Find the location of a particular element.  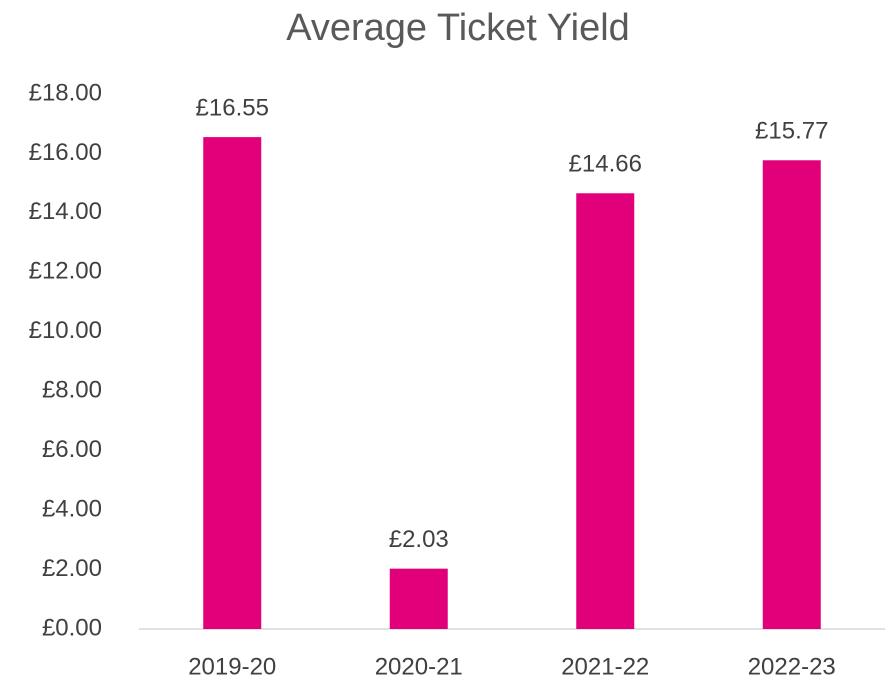

value-label: £15.77 is located at coordinates (791, 131).